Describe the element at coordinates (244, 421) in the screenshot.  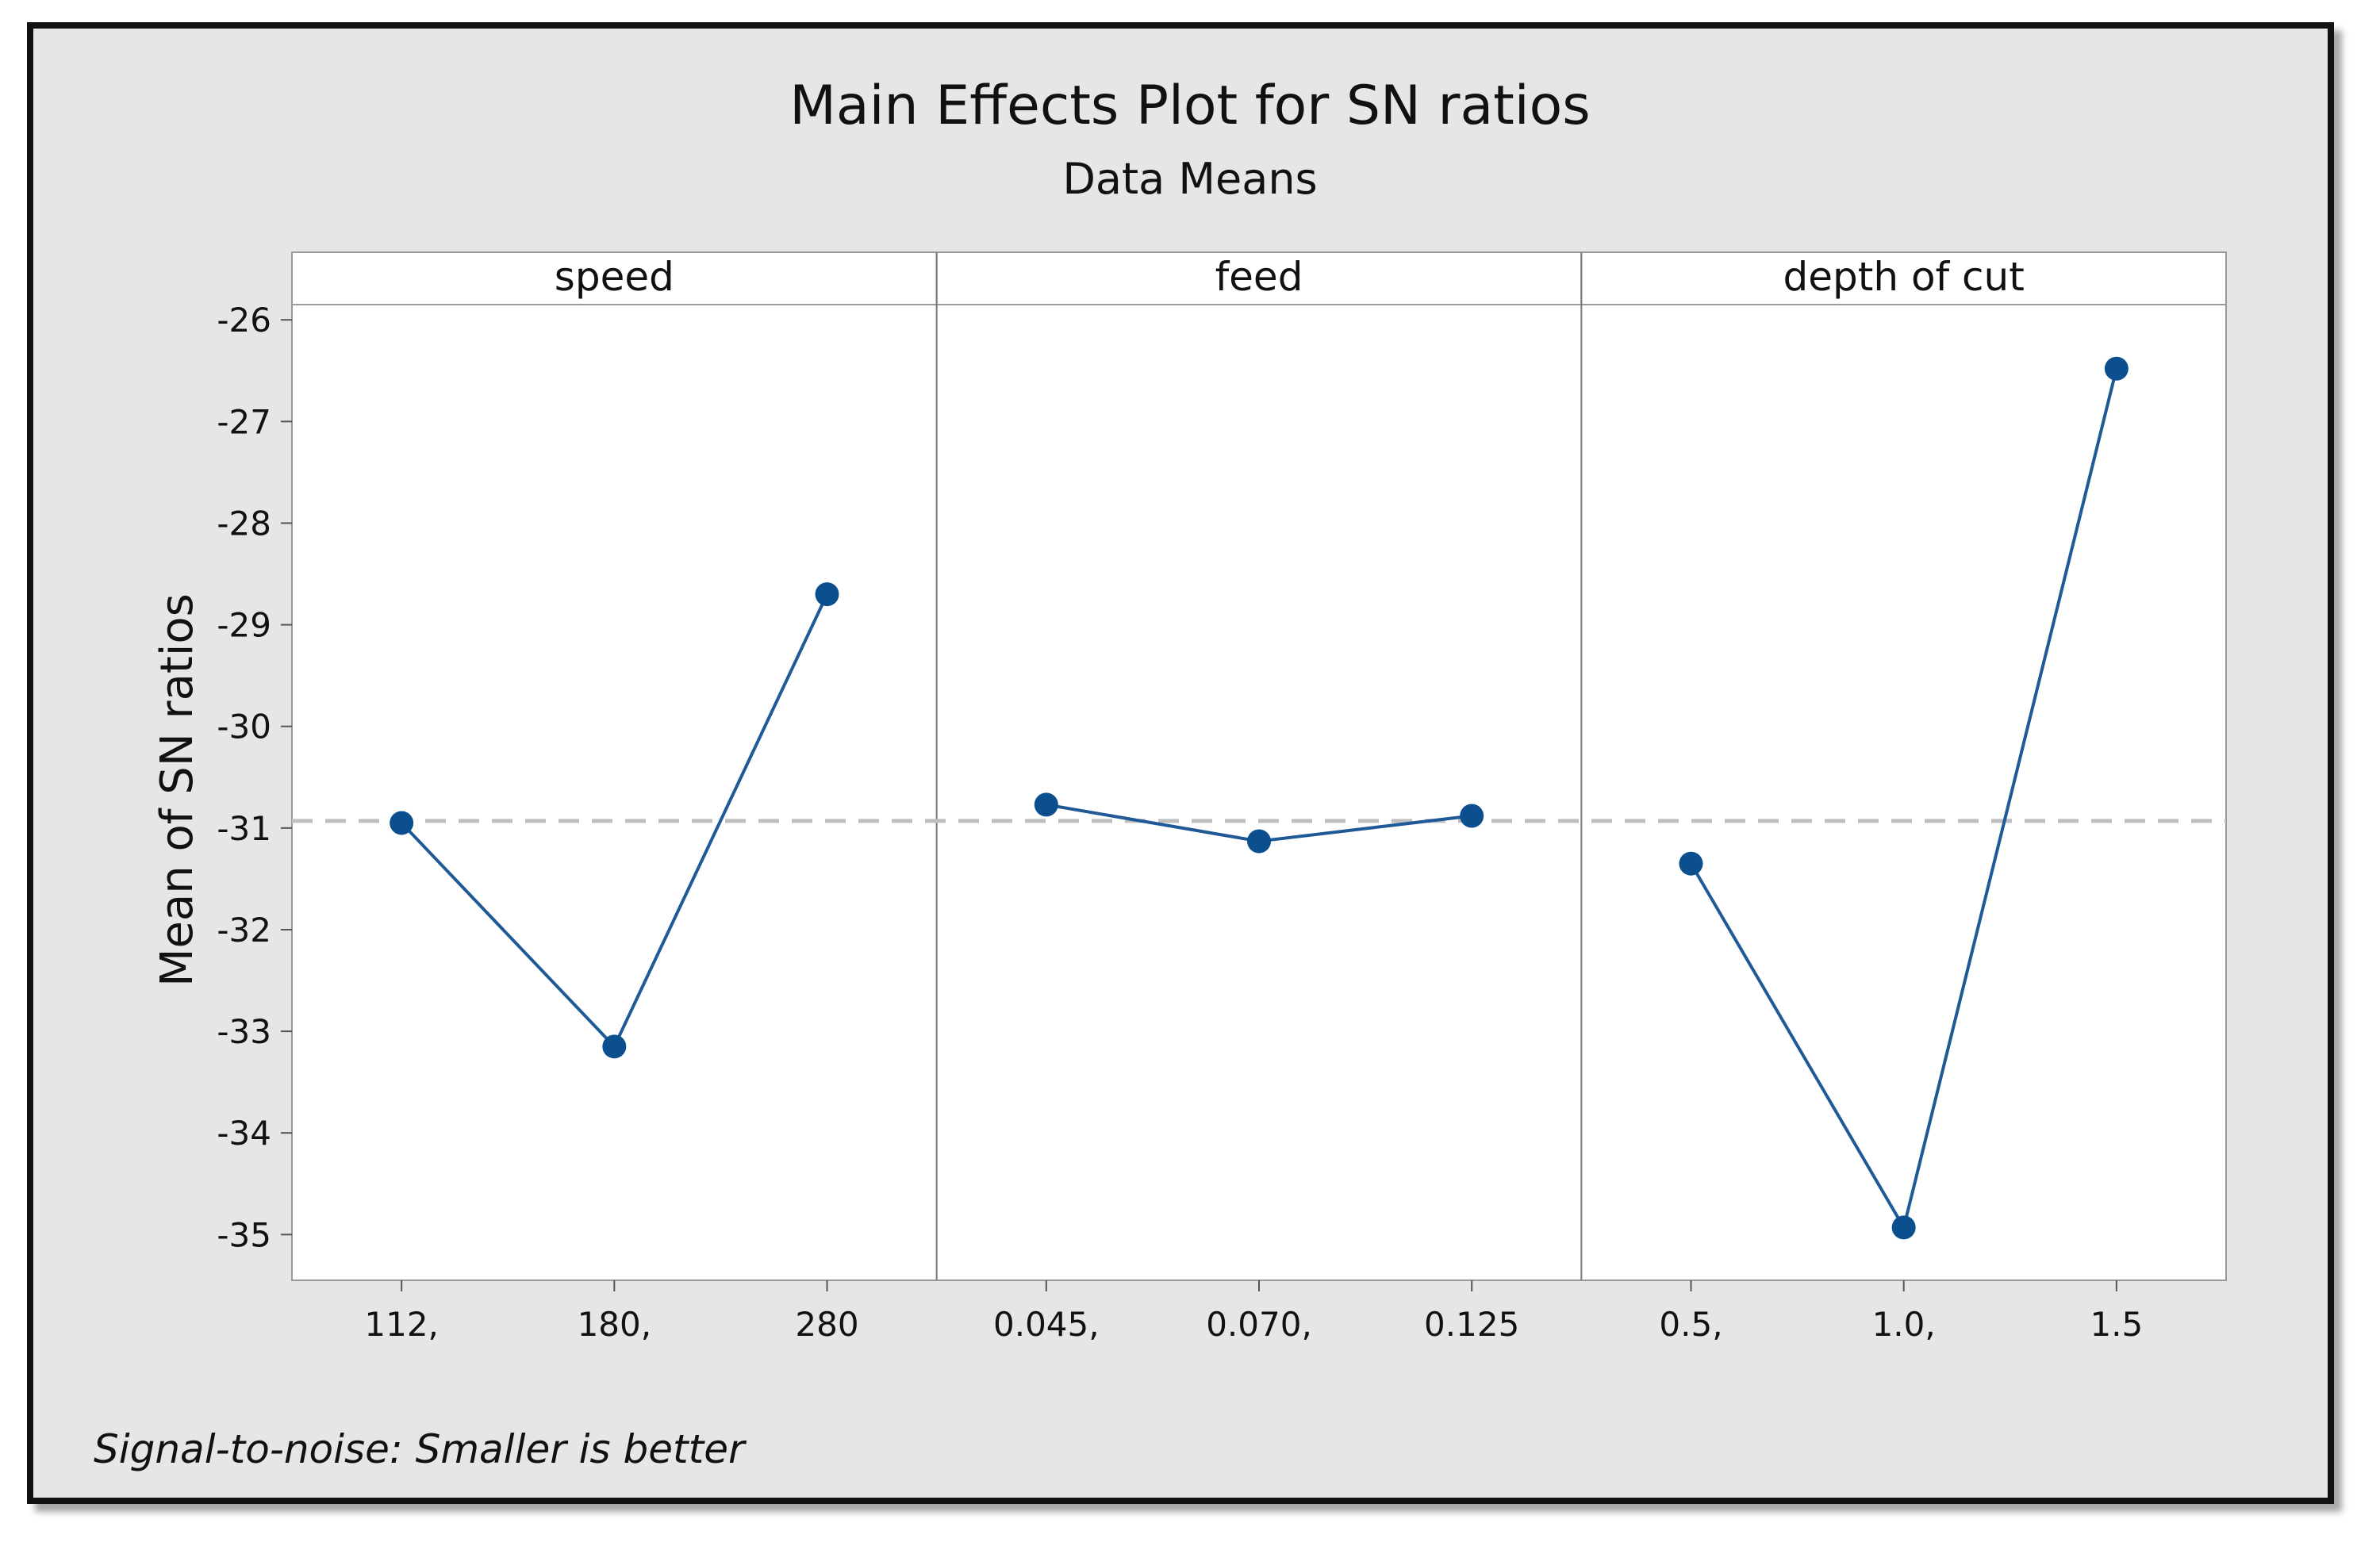
I see `y-tick-label-1: -27` at that location.